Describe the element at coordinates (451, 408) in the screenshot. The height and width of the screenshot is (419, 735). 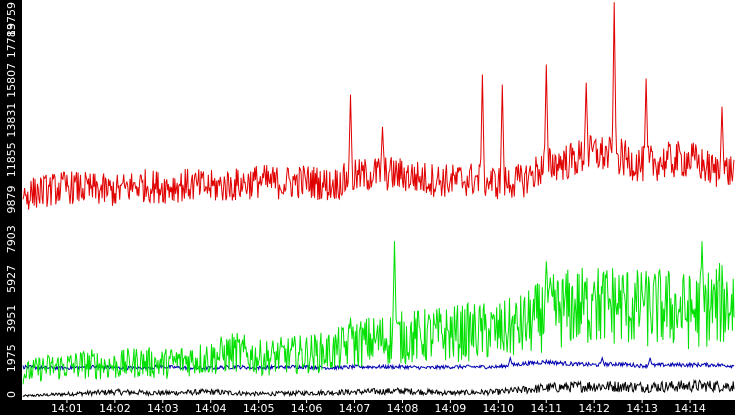
I see `x-tick-label: 14:09` at that location.